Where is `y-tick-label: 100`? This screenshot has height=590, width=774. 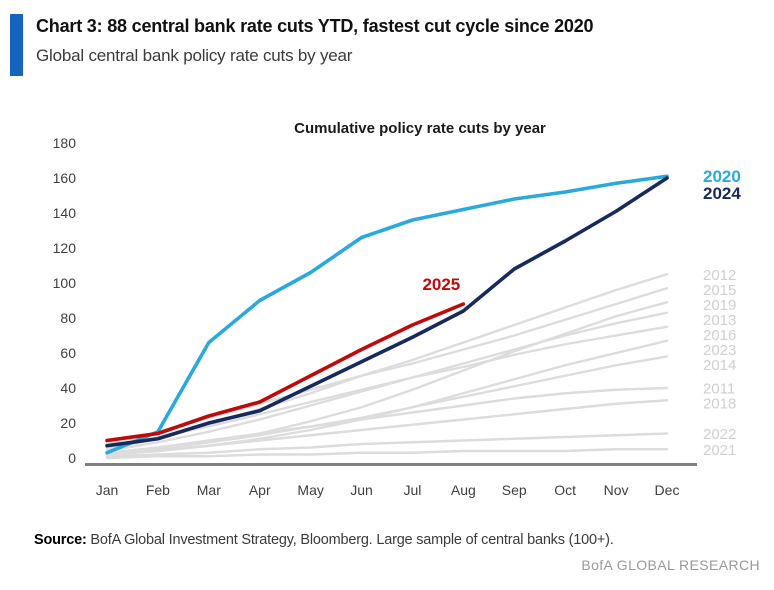 y-tick-label: 100 is located at coordinates (65, 283).